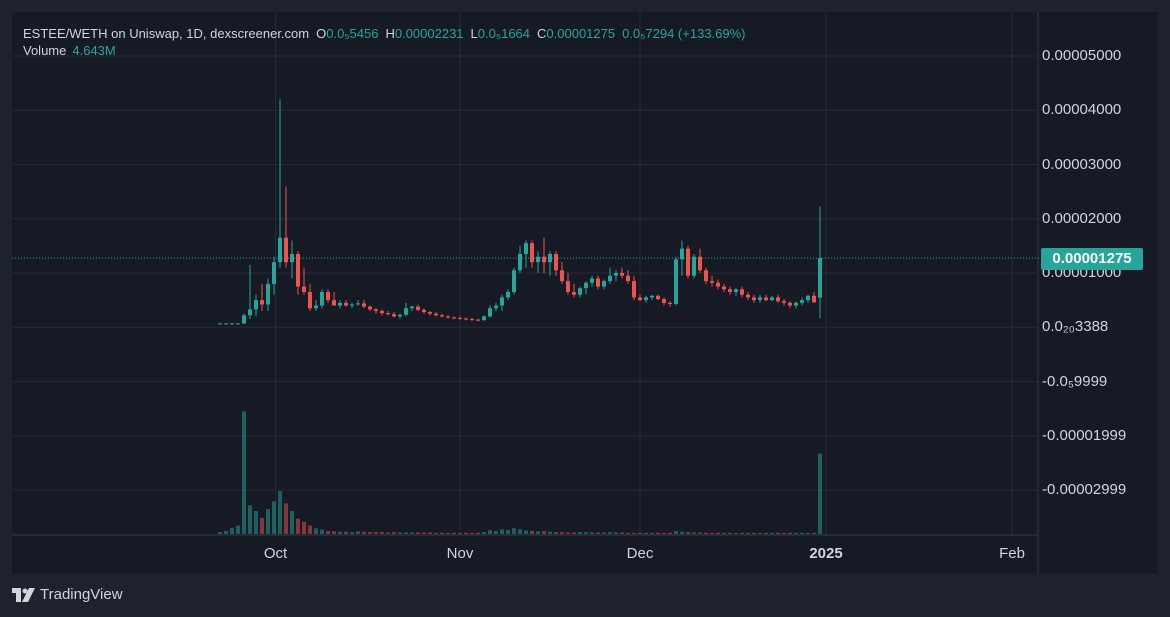 The height and width of the screenshot is (617, 1170). I want to click on price-tick-label: 0.0₂₀3388, so click(1075, 327).